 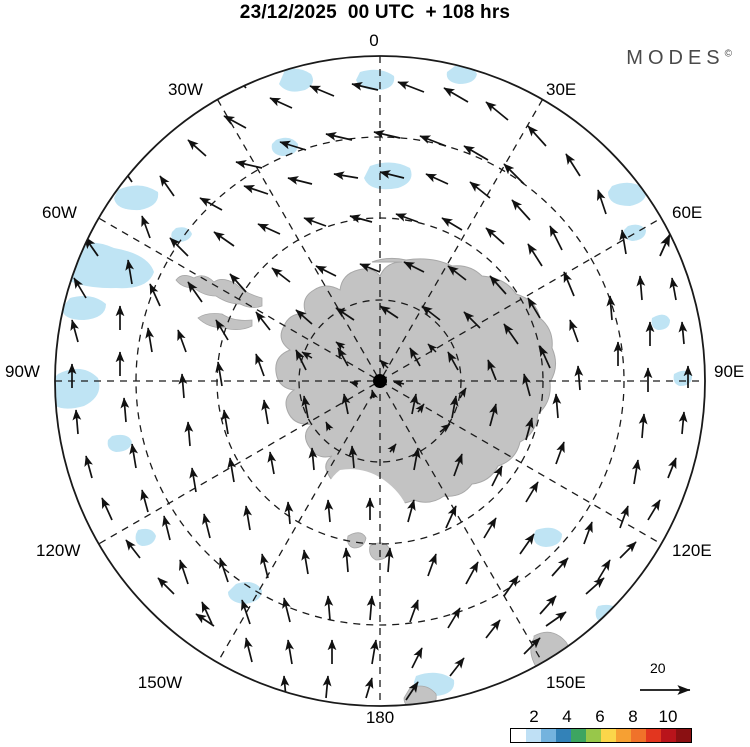 What do you see at coordinates (534, 716) in the screenshot?
I see `colorbar-tick-2: 2` at bounding box center [534, 716].